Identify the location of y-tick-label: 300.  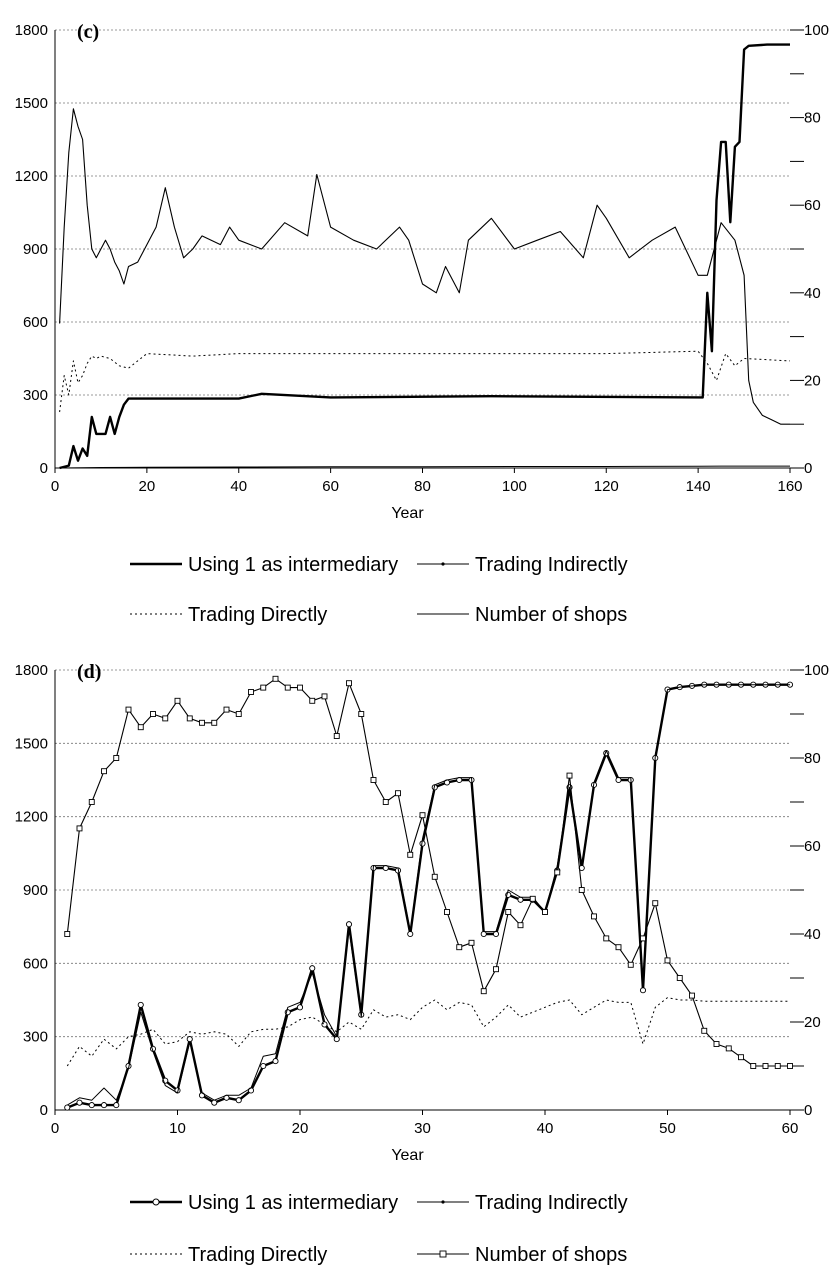
(35, 1037).